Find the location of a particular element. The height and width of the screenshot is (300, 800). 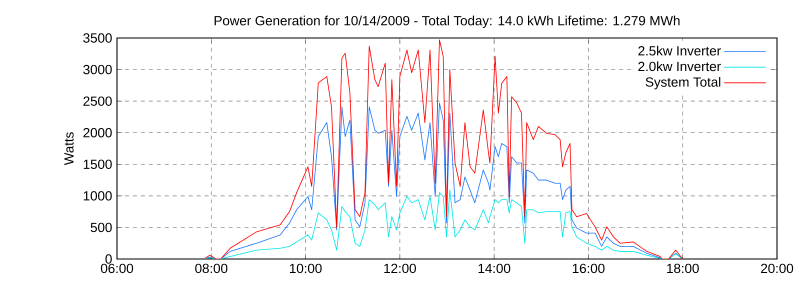

y-axis-title: Watts is located at coordinates (69, 149).